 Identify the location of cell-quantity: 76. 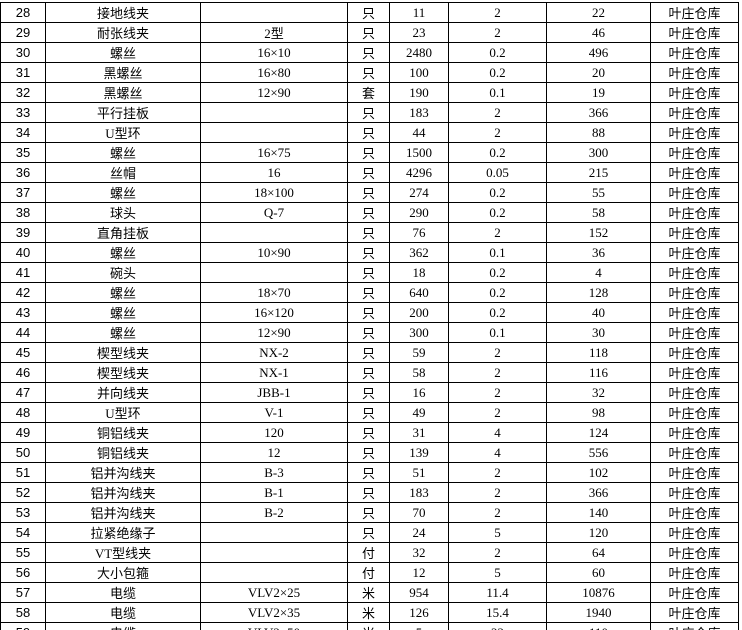
(419, 232).